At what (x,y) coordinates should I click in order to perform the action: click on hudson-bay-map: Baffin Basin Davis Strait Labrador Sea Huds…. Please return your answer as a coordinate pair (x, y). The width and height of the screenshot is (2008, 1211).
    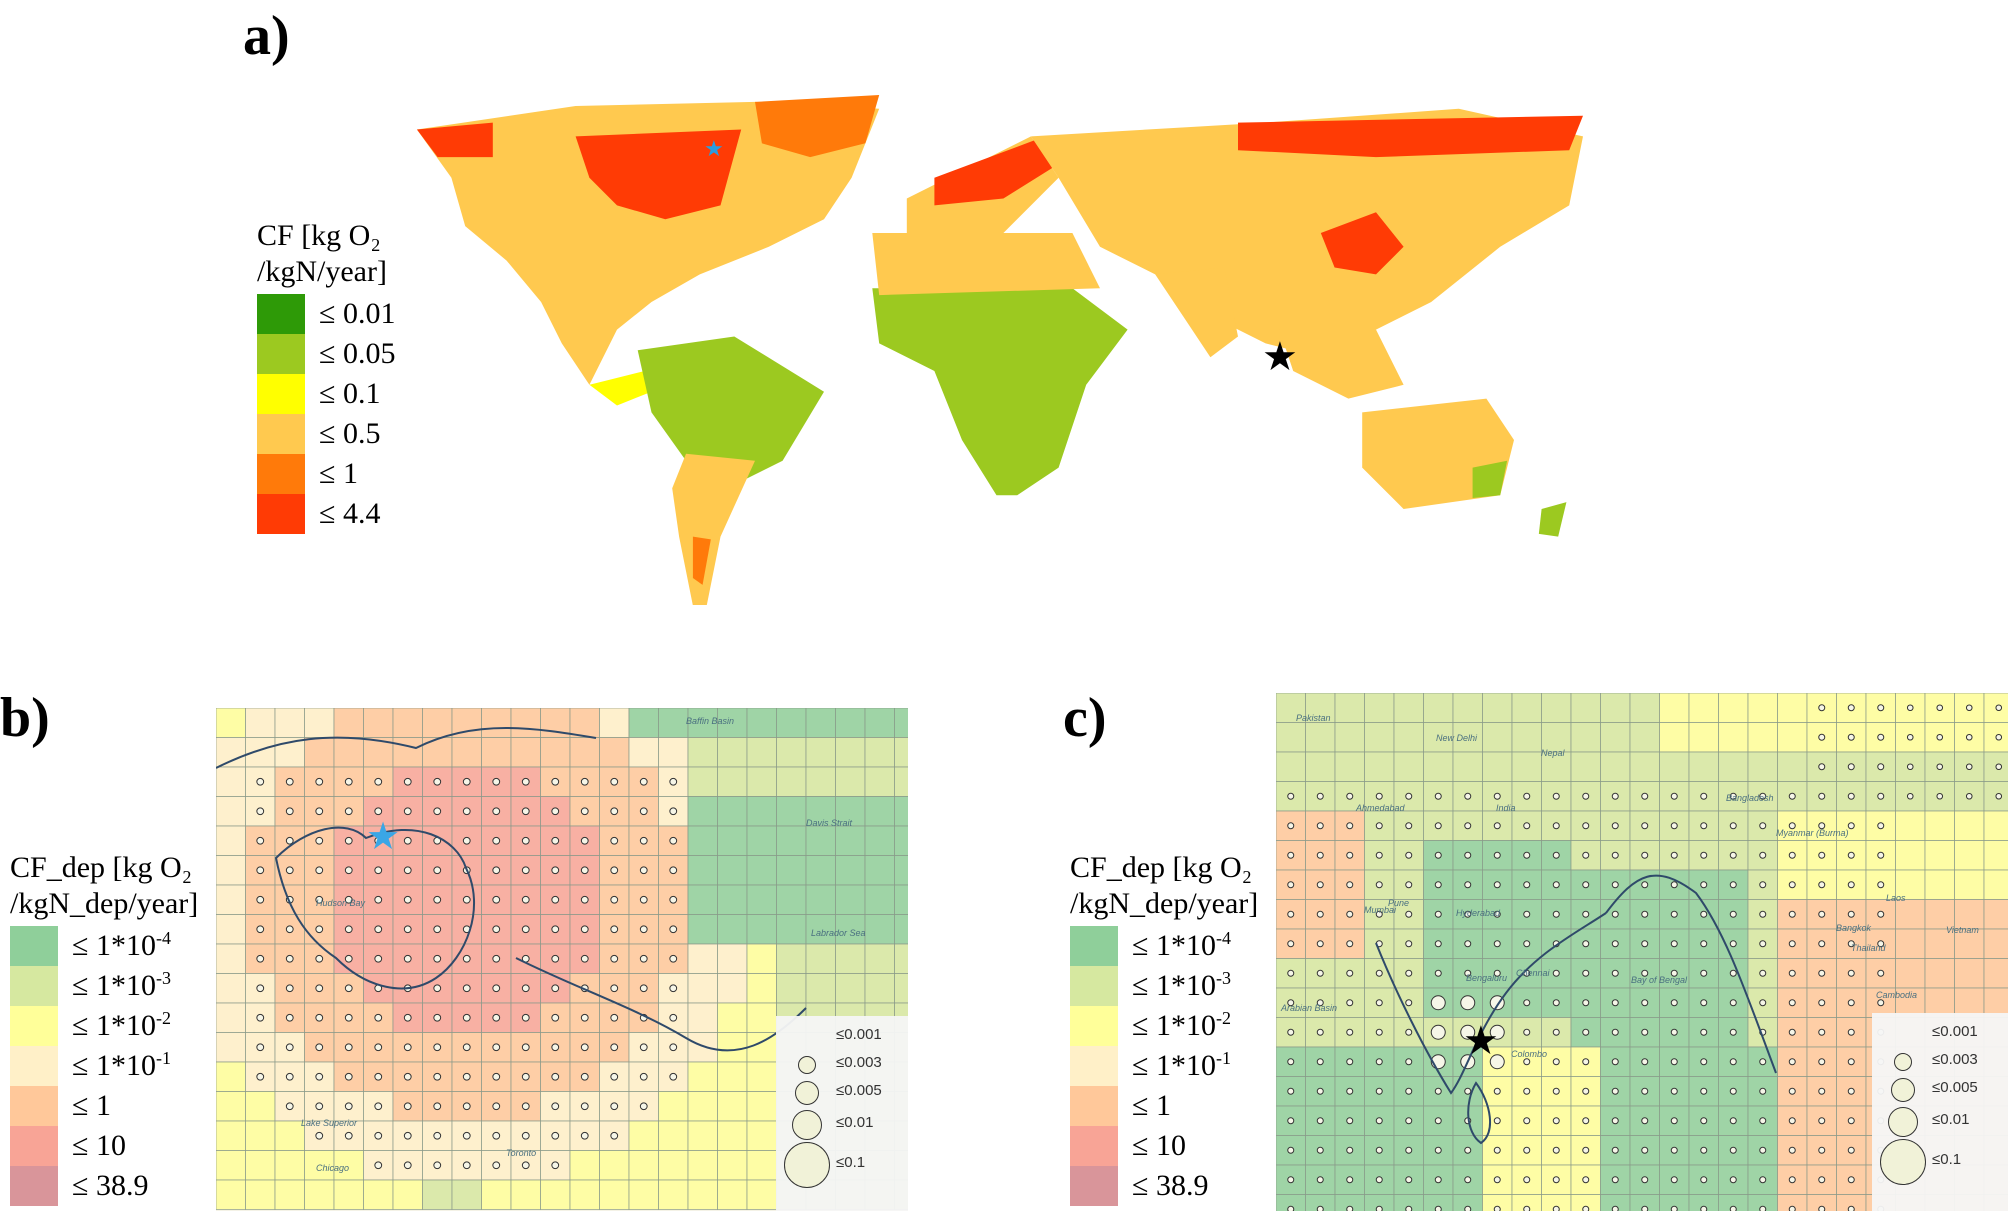
    Looking at the image, I should click on (562, 959).